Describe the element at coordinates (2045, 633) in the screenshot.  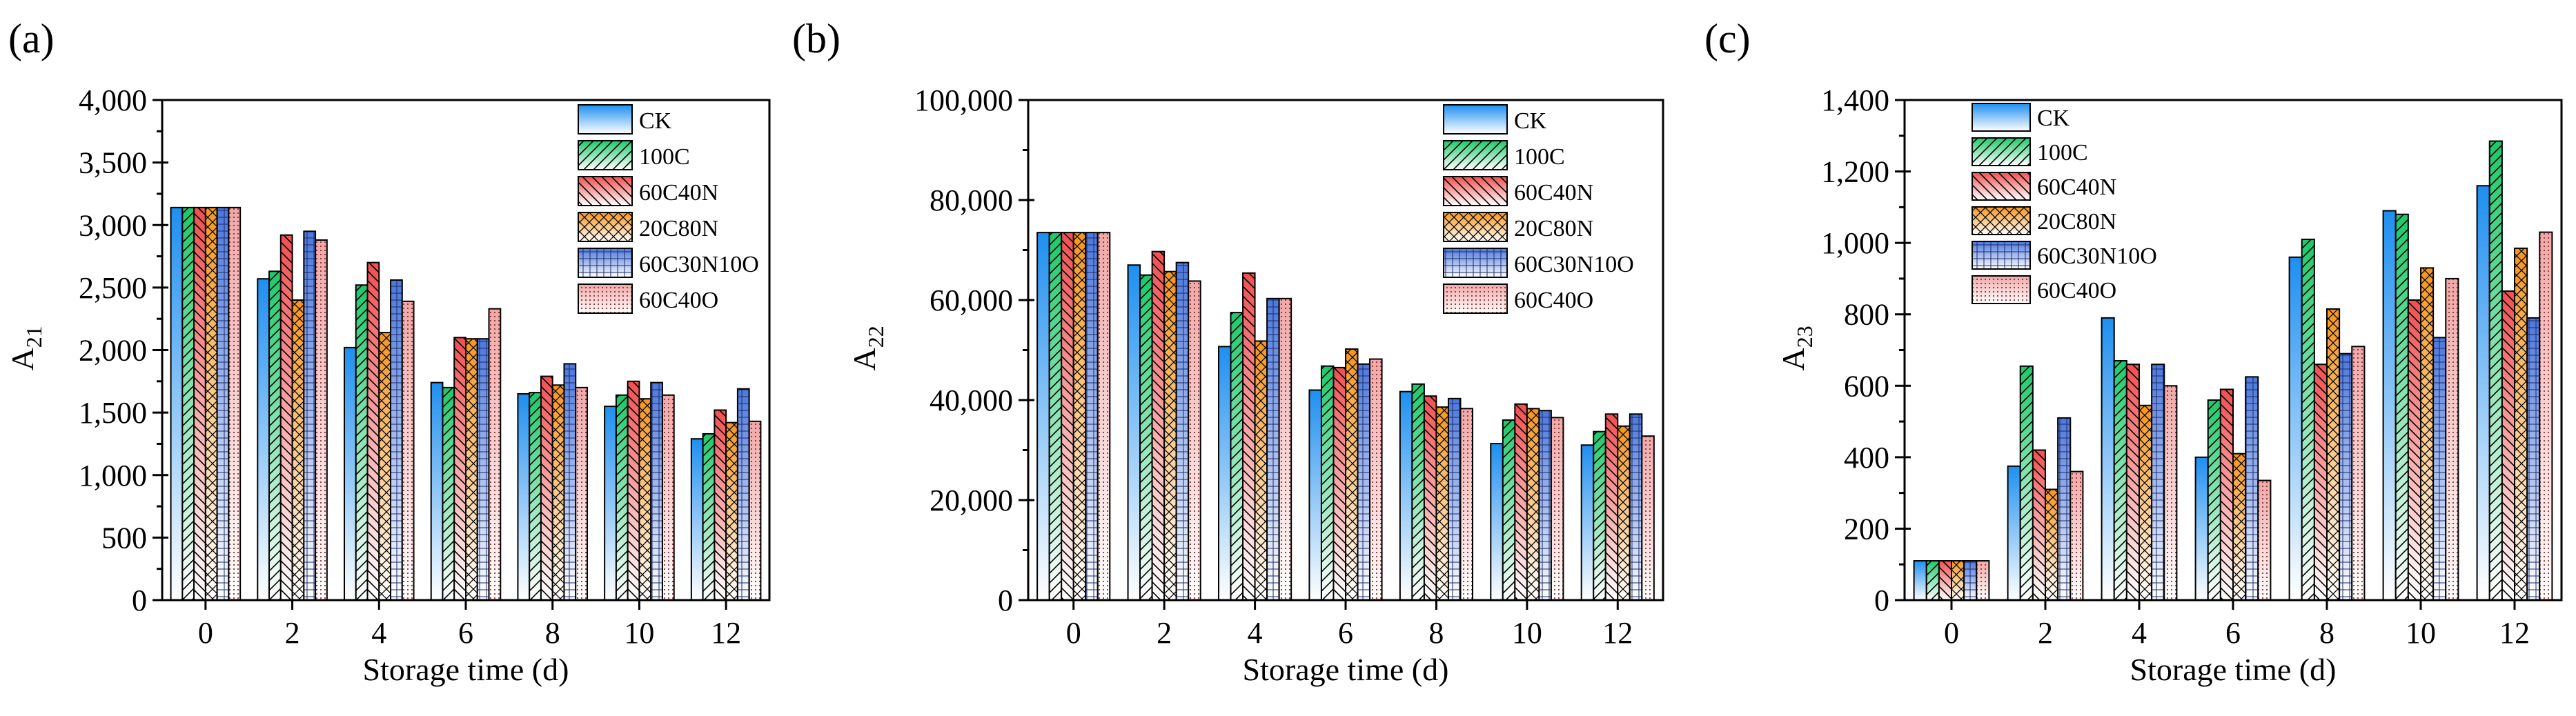
I see `x-tick-label: 2` at that location.